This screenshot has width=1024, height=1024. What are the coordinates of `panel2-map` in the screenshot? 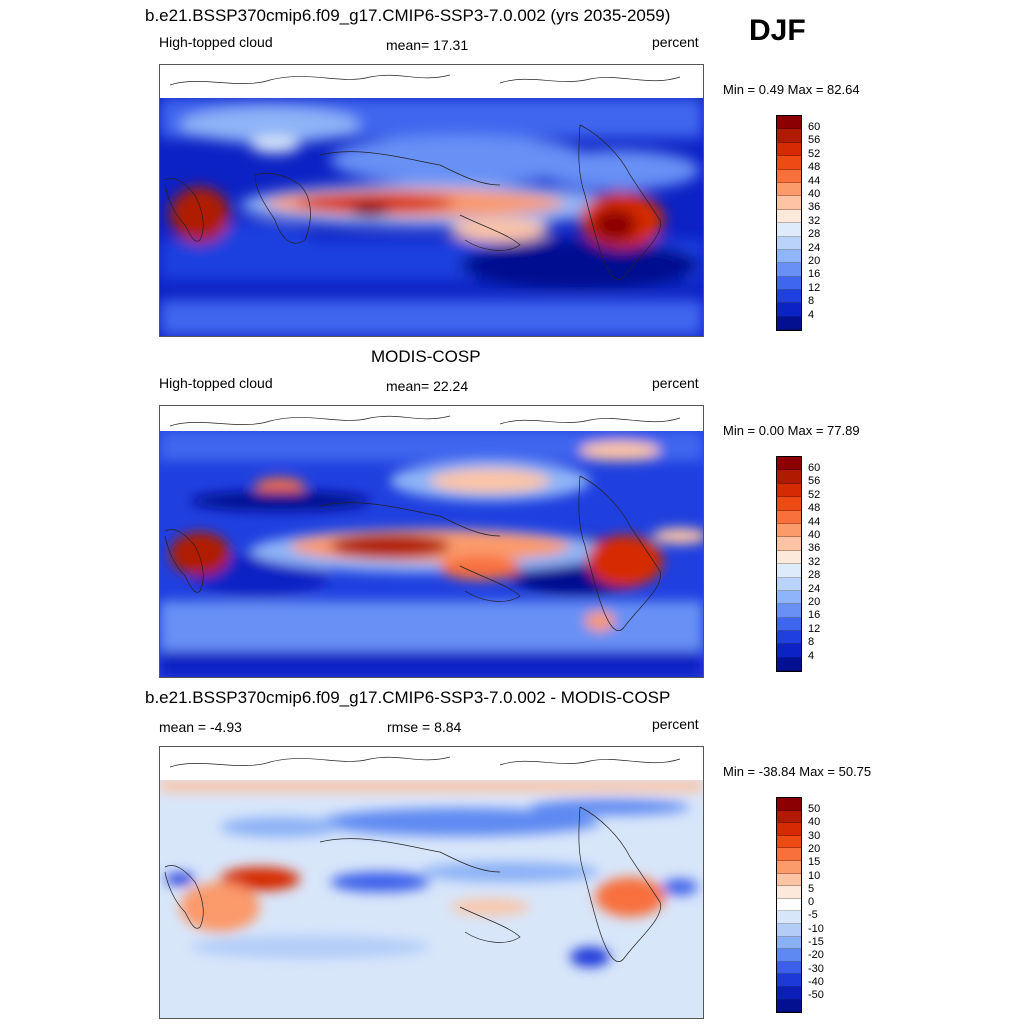 It's located at (431, 541).